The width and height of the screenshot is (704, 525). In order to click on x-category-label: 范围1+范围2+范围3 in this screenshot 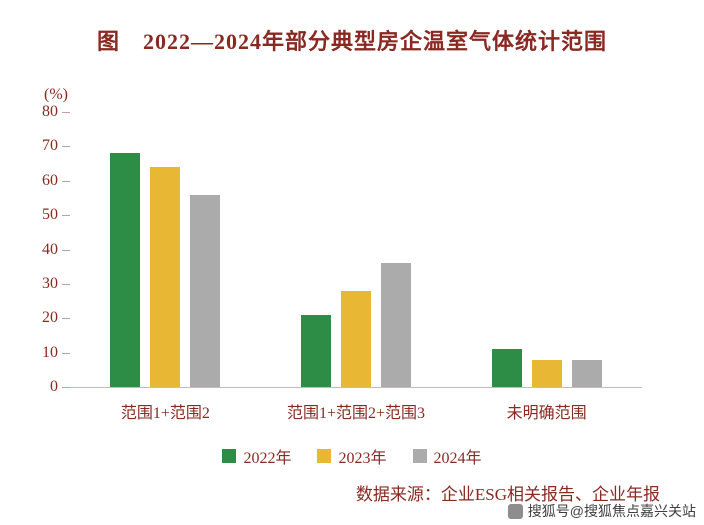, I will do `click(356, 413)`.